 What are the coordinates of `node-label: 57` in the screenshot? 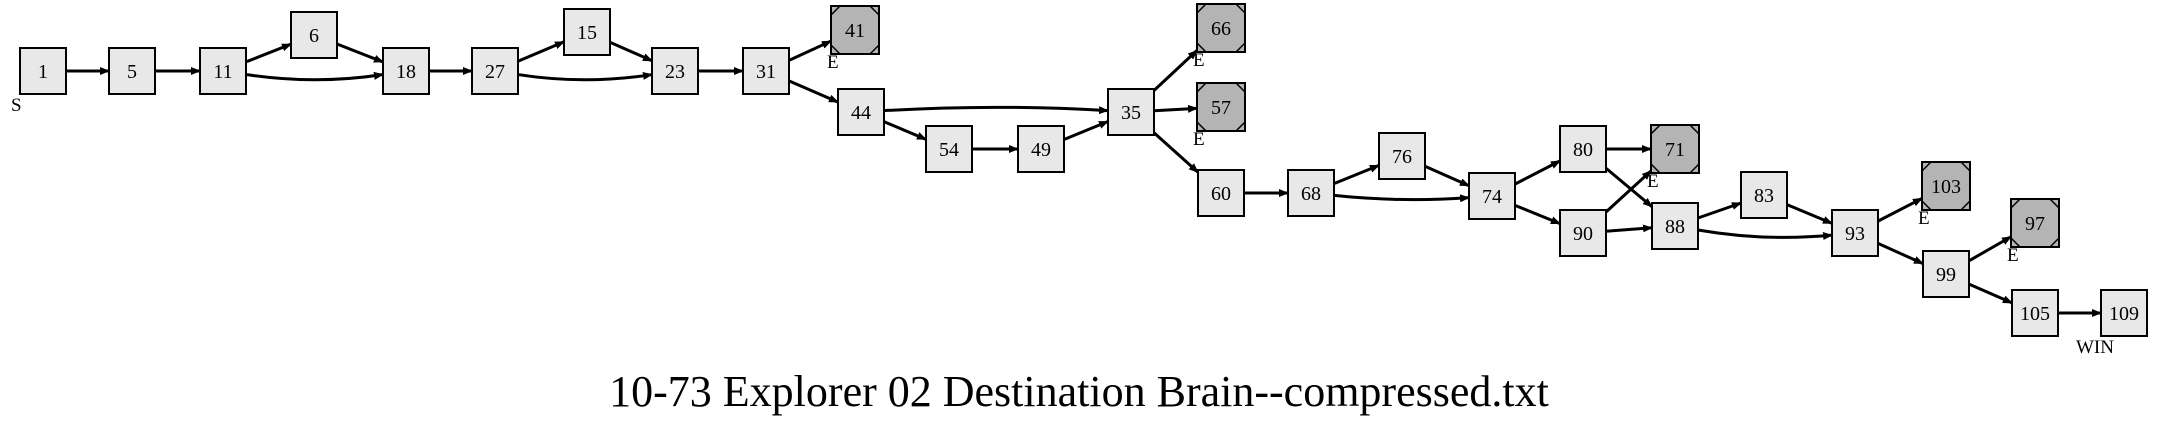 It's located at (1221, 108).